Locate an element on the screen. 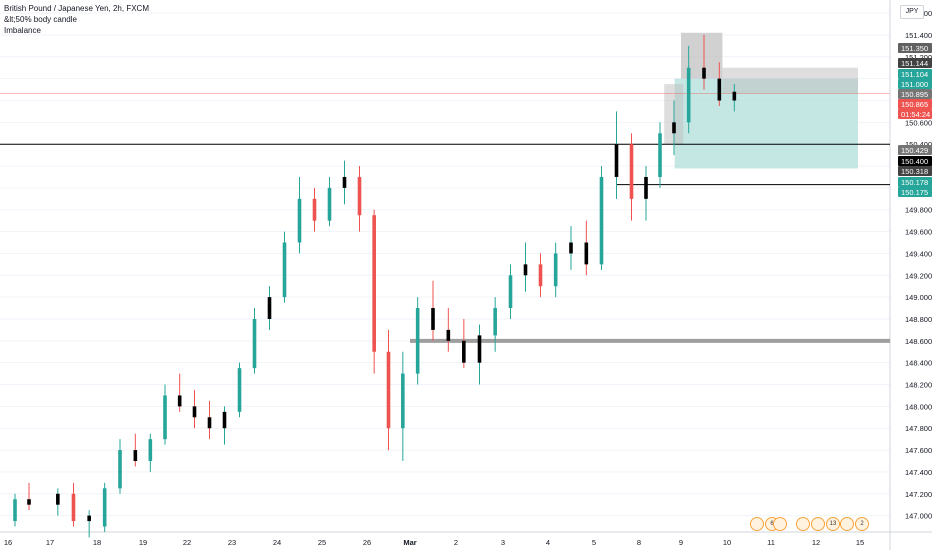 This screenshot has width=932, height=555. y-tick-label: 148.400 is located at coordinates (918, 363).